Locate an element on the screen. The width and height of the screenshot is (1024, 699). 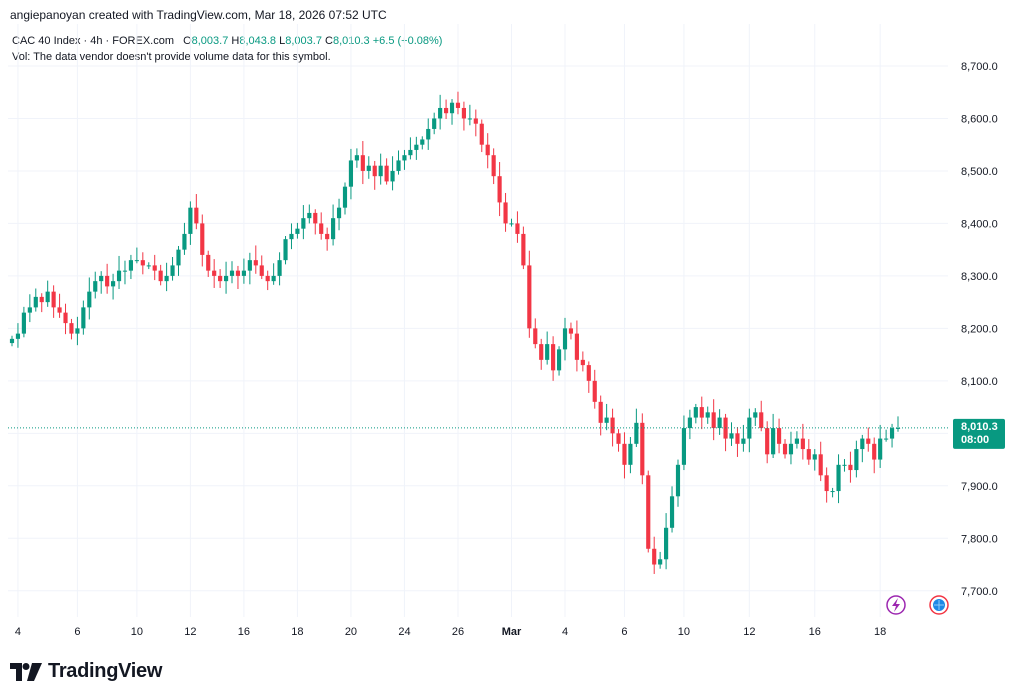
lightning-icon is located at coordinates (896, 605).